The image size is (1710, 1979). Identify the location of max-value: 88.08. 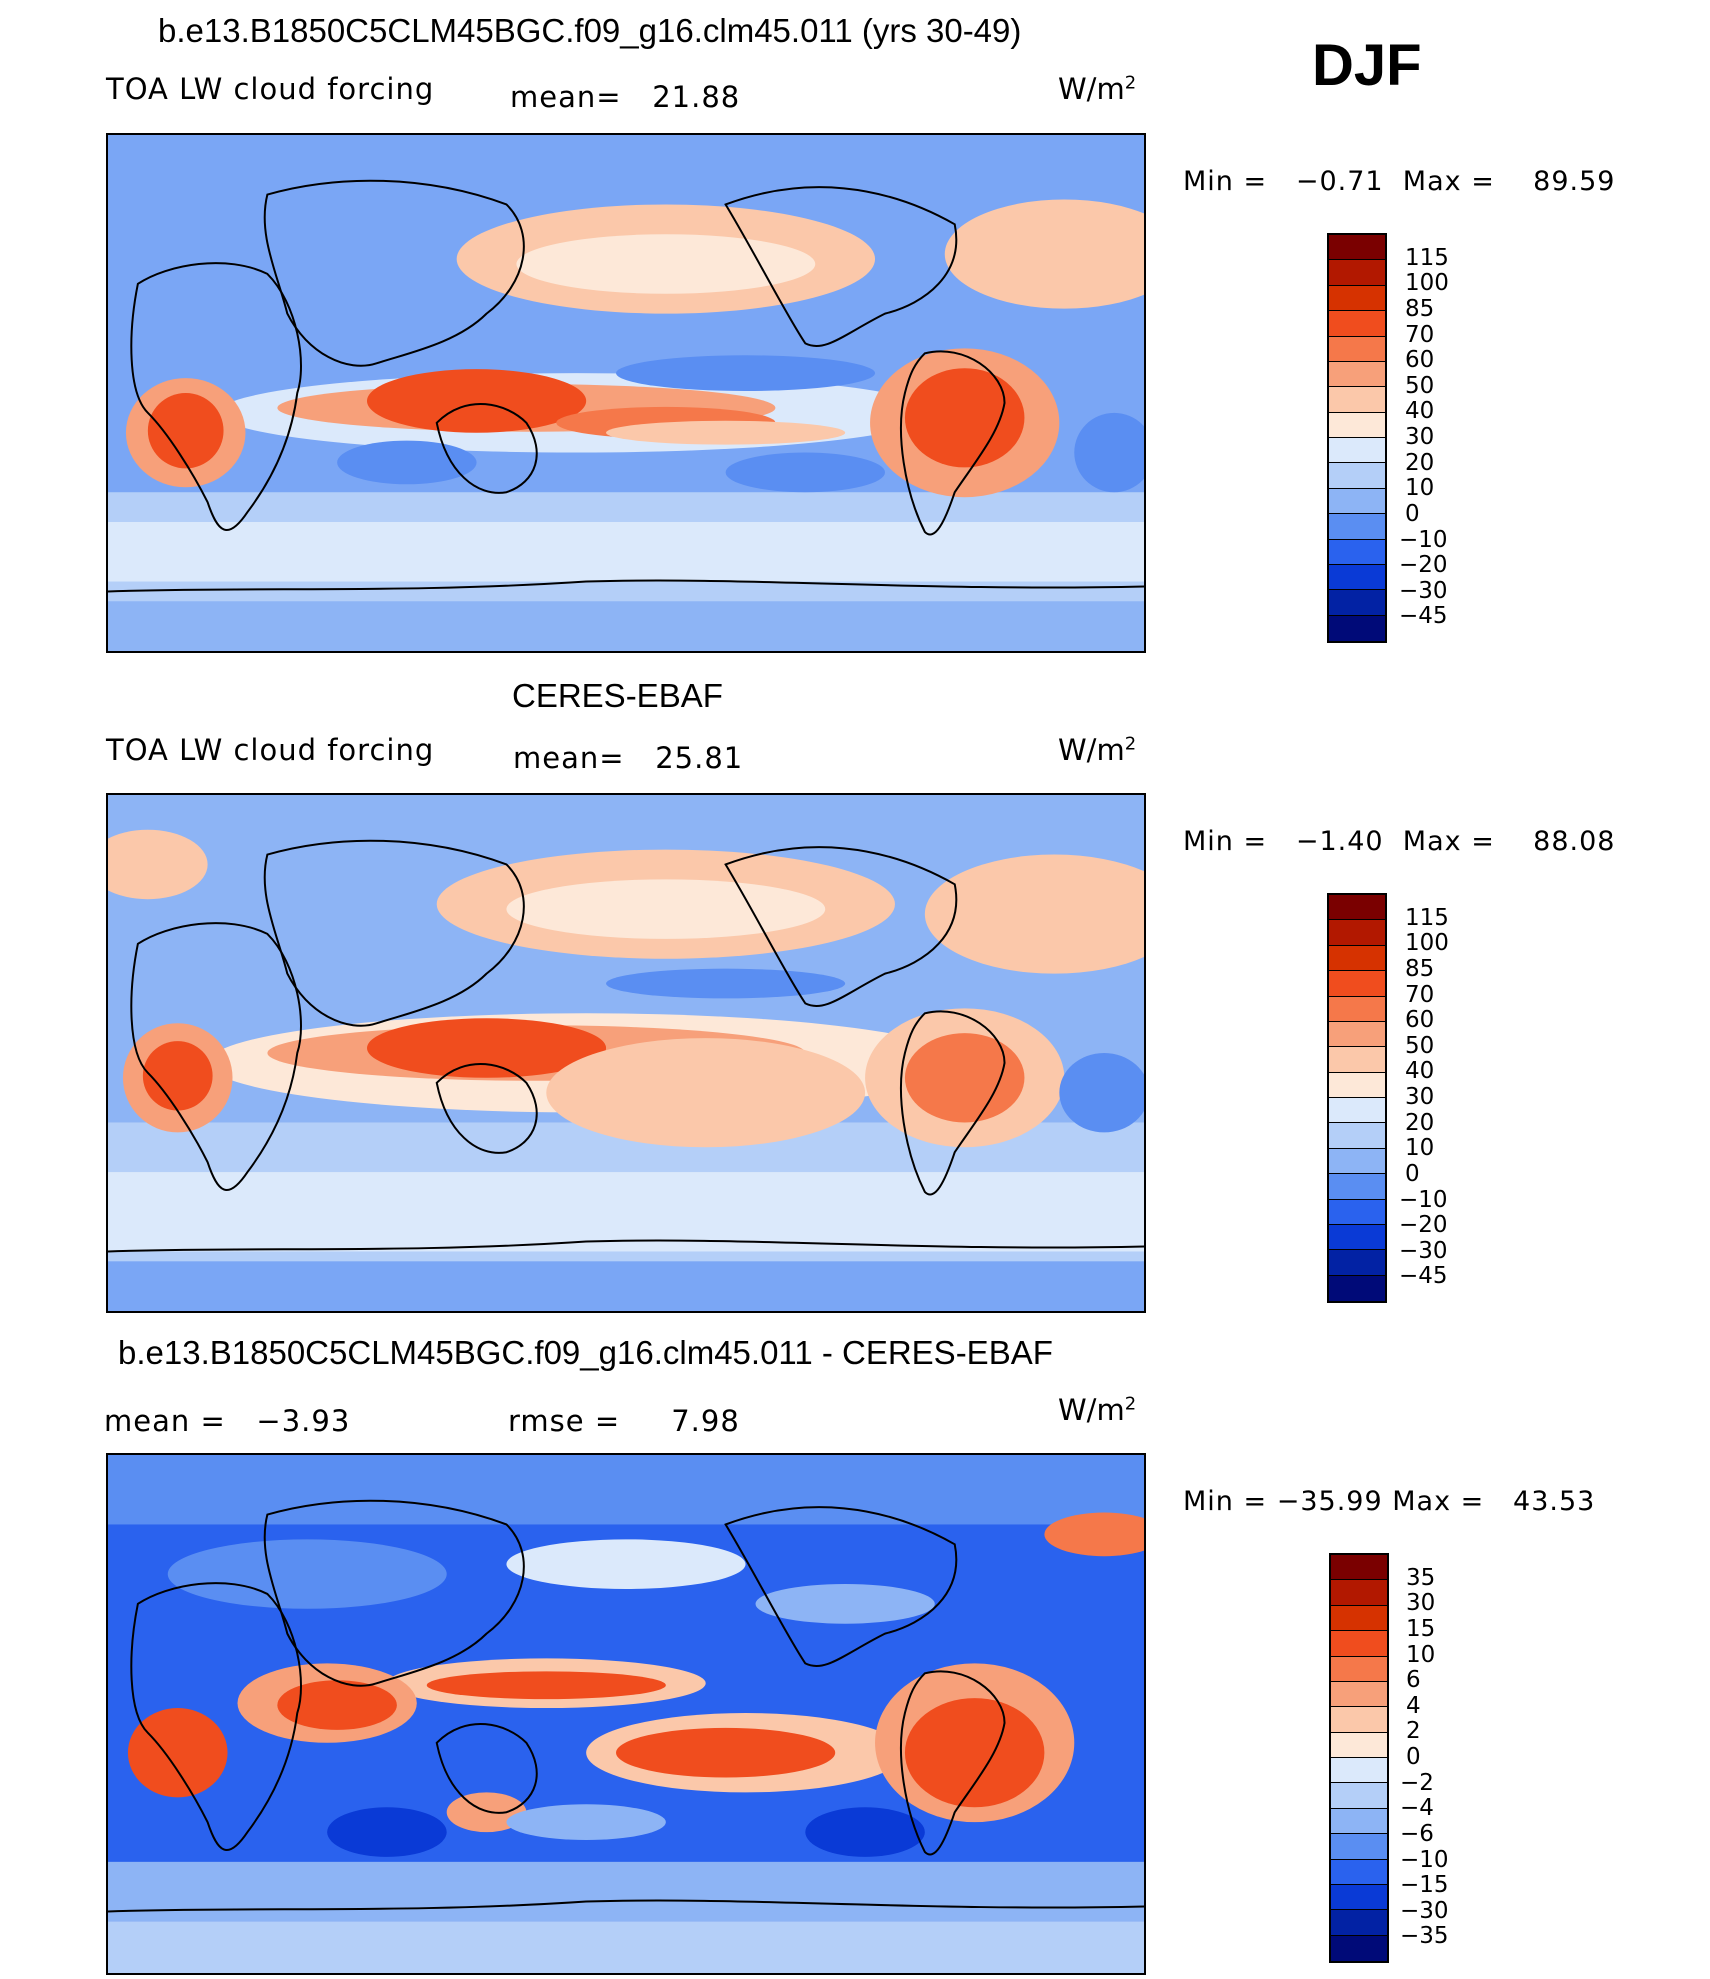
(1574, 841).